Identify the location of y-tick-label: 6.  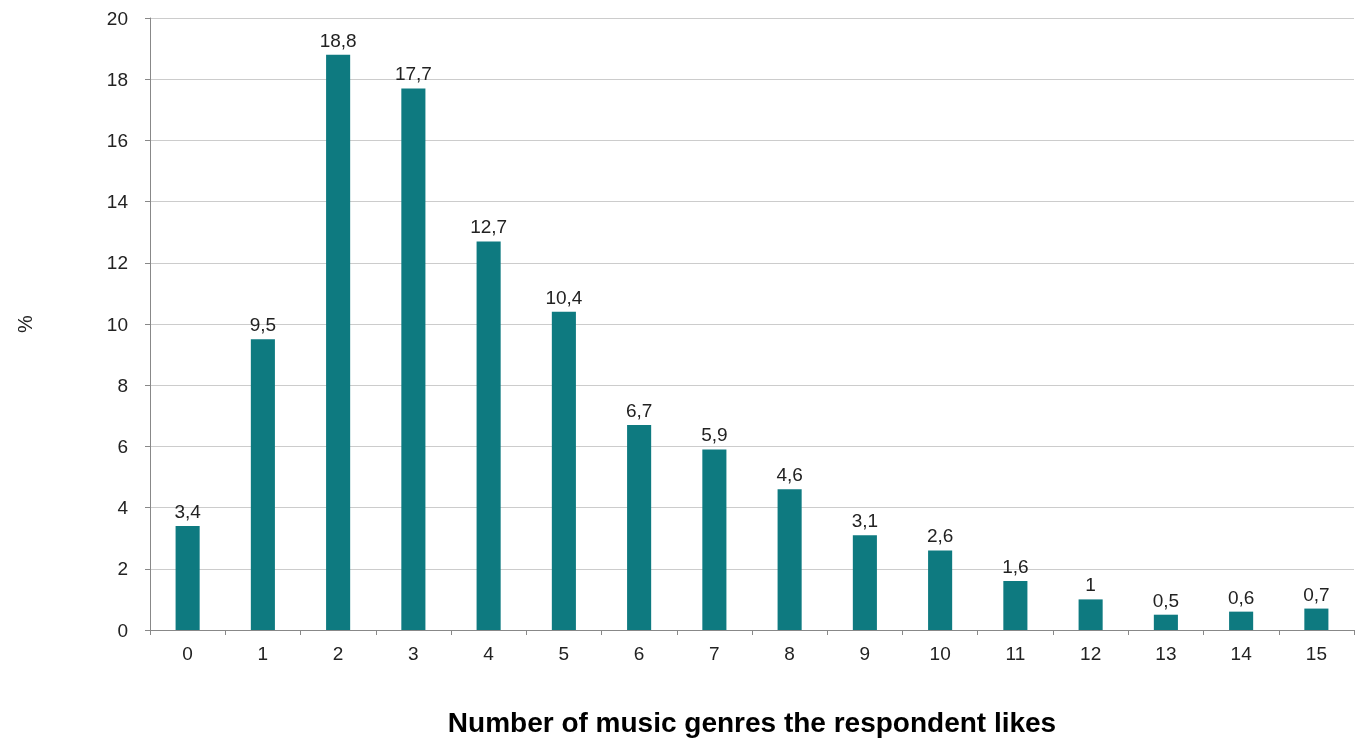
(122, 446).